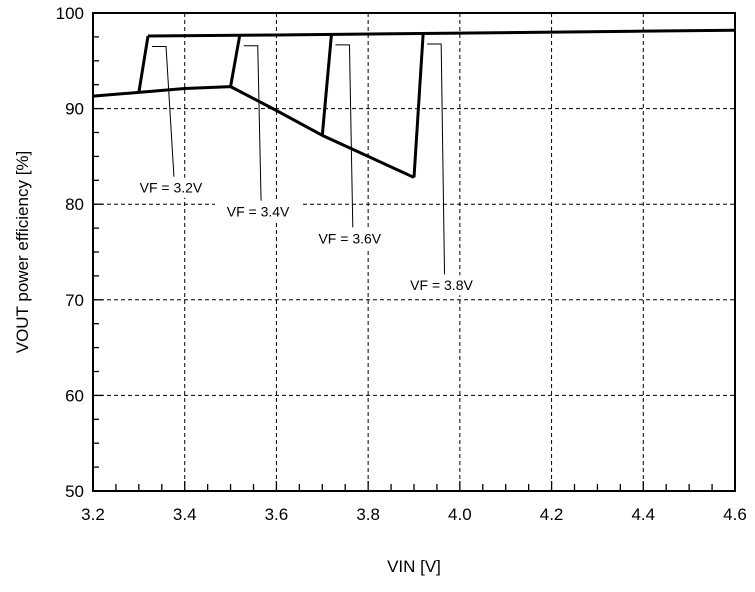 This screenshot has height=592, width=755. I want to click on x-tick-label: 3.8, so click(368, 514).